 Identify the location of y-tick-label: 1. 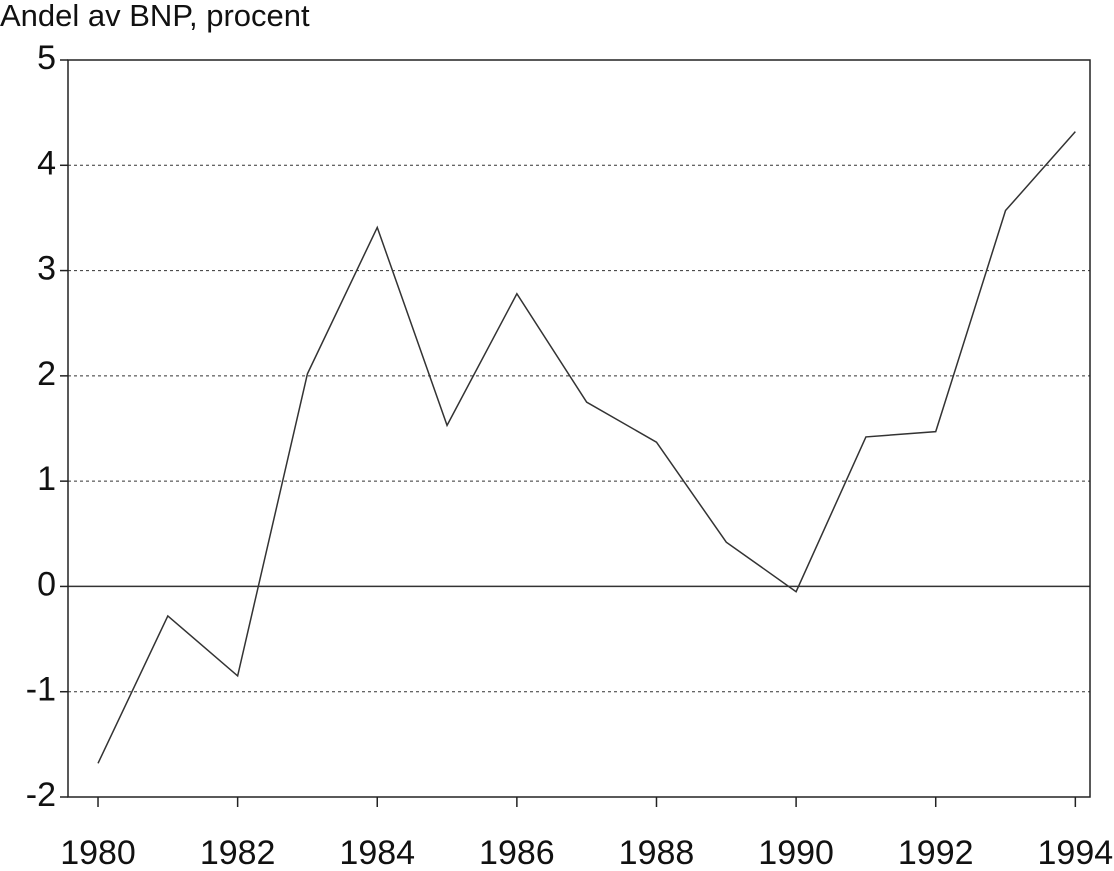
(46, 479).